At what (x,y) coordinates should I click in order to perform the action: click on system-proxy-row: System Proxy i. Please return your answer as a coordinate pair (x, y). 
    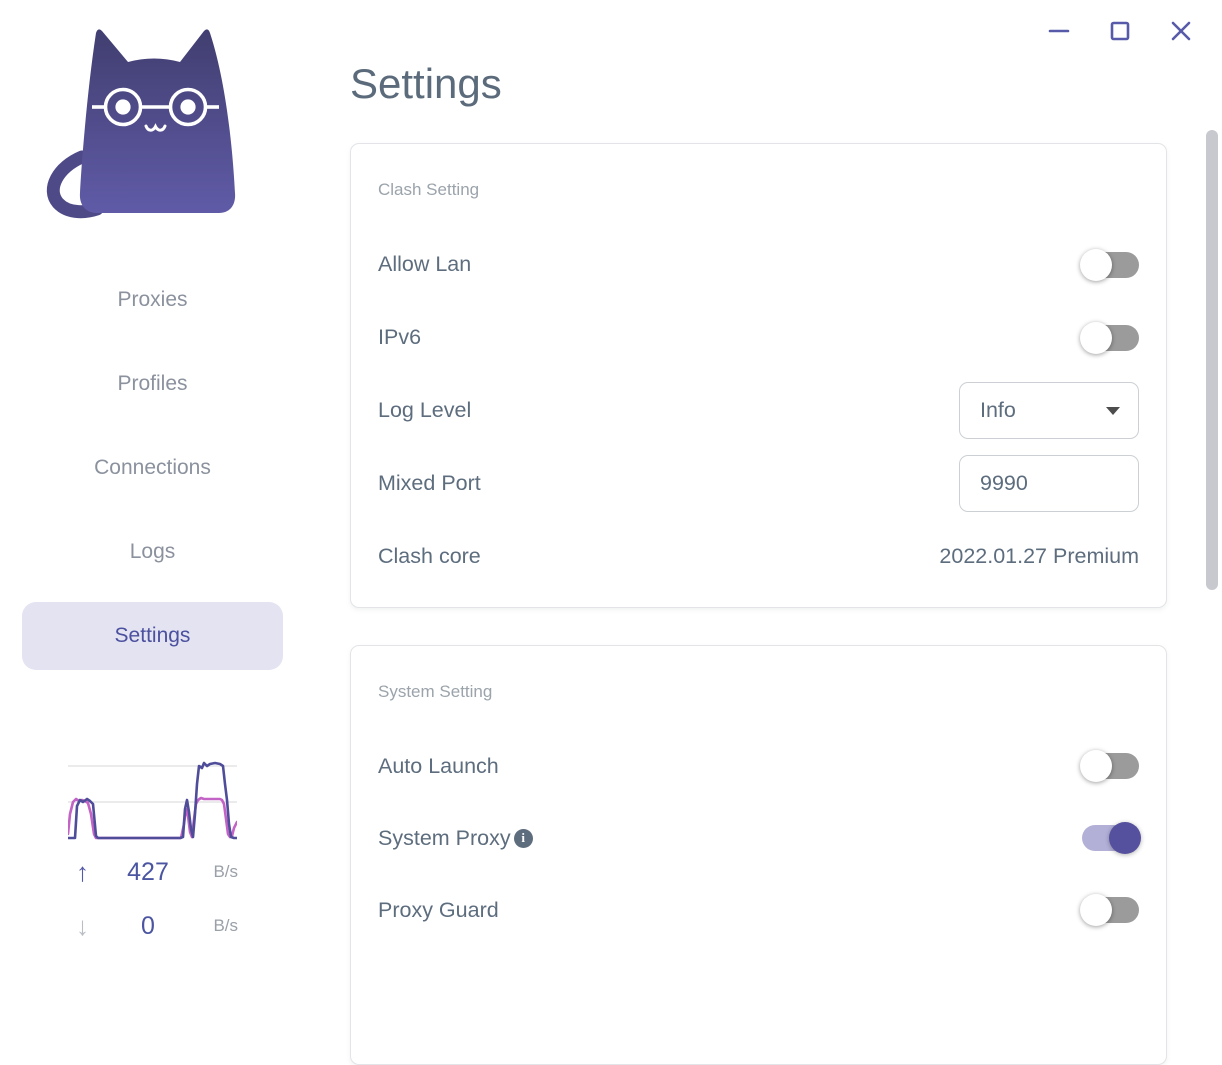
    Looking at the image, I should click on (759, 838).